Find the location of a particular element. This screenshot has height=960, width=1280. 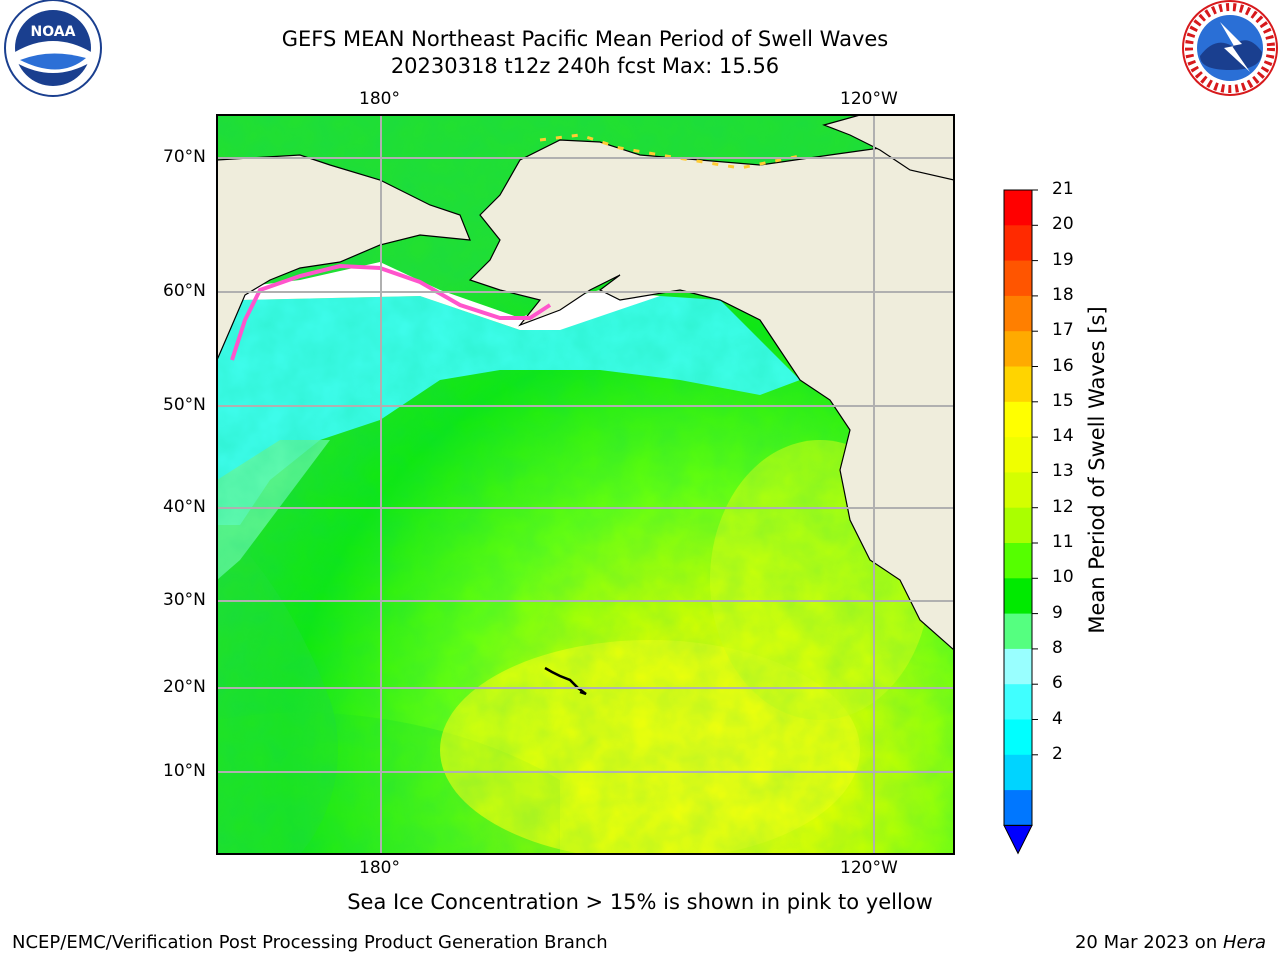

colorbar-tick-label: 2 is located at coordinates (1057, 753).